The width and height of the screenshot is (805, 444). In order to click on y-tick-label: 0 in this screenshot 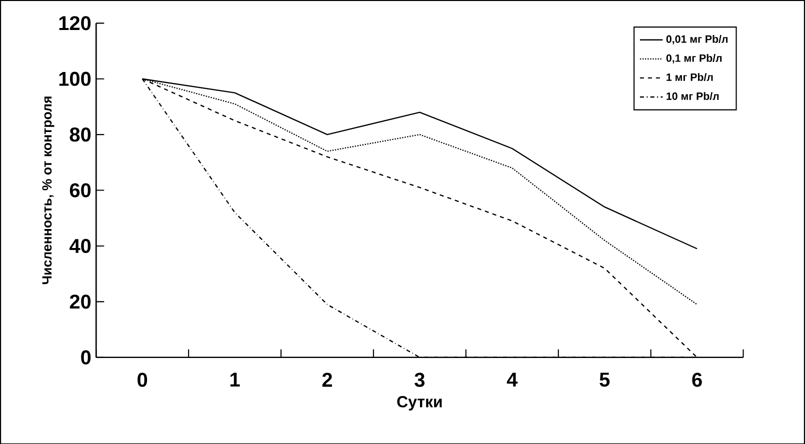, I will do `click(86, 357)`.